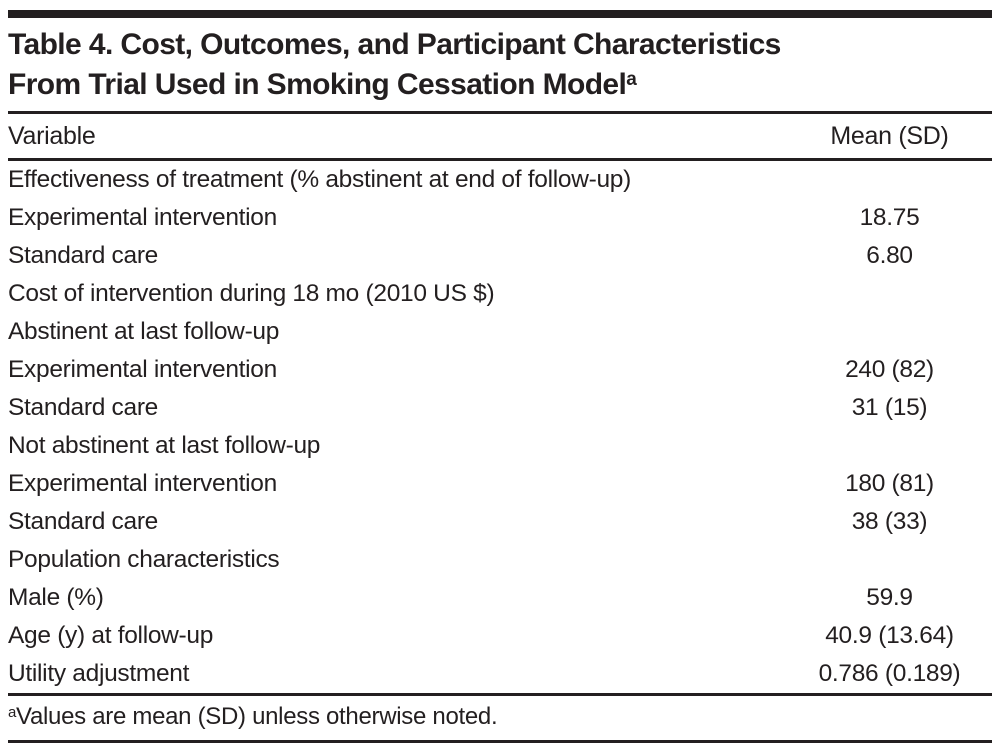 The width and height of the screenshot is (1001, 749). Describe the element at coordinates (500, 446) in the screenshot. I see `table-row: Not abstinent at last follow-up` at that location.